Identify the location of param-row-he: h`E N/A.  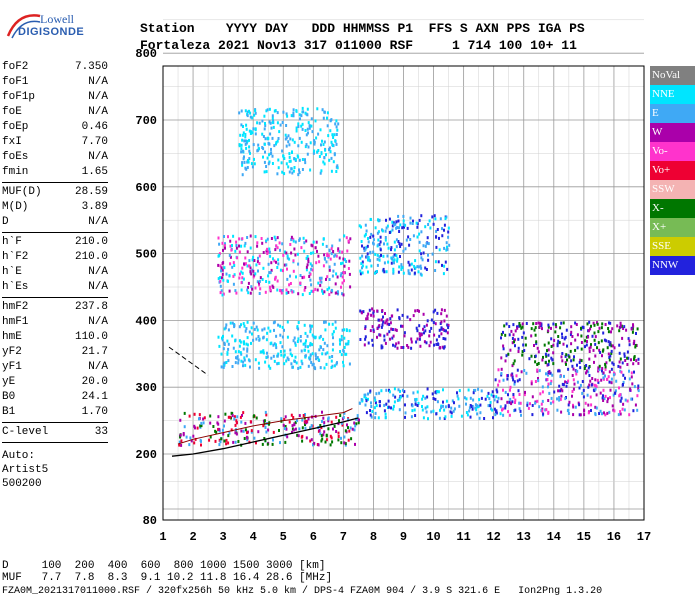
(55, 272).